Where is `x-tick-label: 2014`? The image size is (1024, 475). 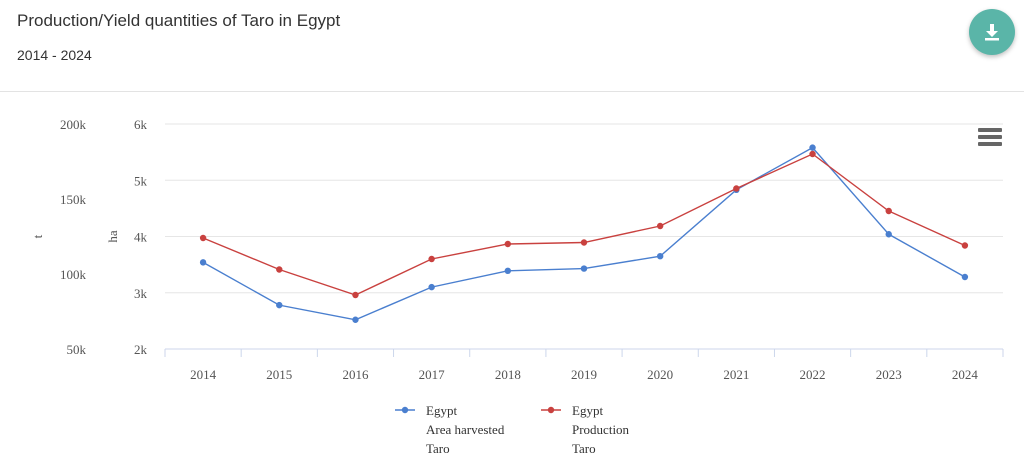 x-tick-label: 2014 is located at coordinates (203, 374).